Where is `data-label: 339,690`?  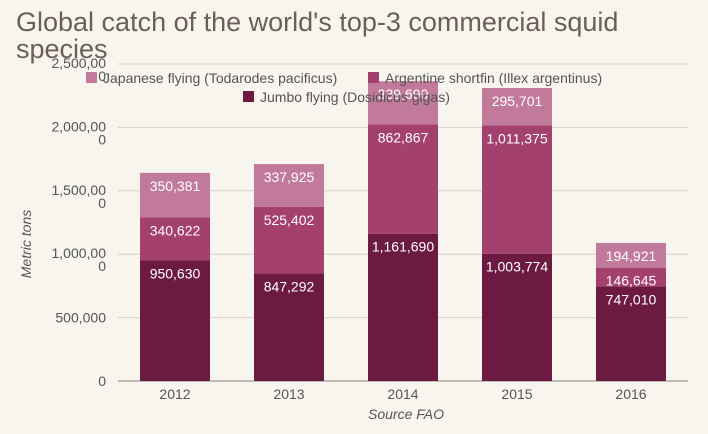 data-label: 339,690 is located at coordinates (403, 94).